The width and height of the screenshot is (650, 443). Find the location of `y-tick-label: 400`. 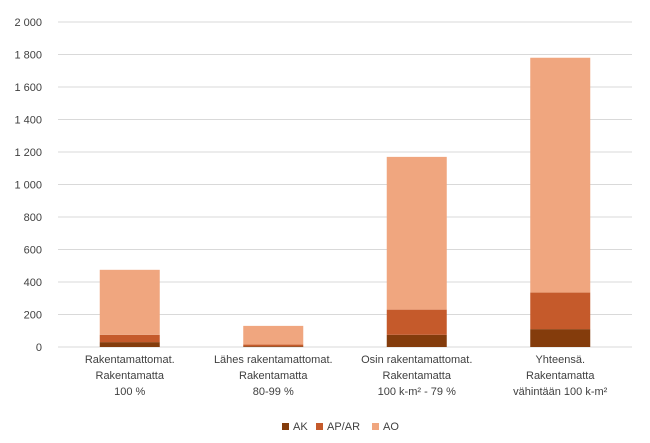

y-tick-label: 400 is located at coordinates (33, 283).